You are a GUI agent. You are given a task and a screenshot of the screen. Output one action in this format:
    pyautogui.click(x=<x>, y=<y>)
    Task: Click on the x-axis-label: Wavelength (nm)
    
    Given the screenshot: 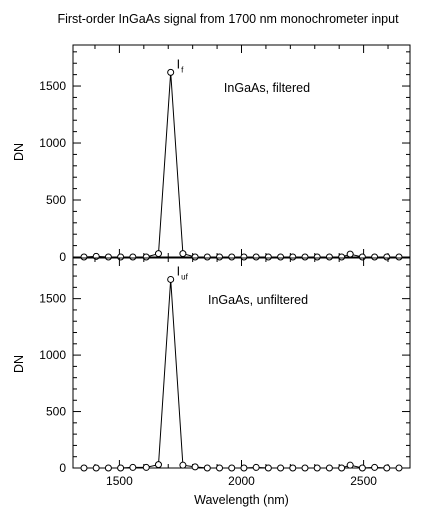 What is the action you would take?
    pyautogui.click(x=241, y=500)
    